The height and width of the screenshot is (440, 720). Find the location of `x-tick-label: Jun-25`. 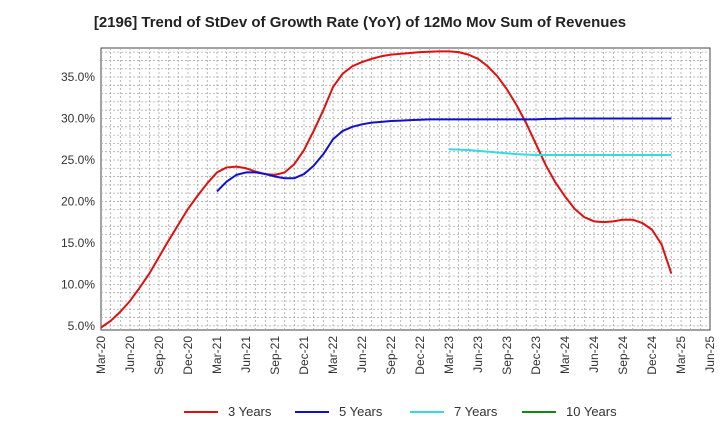

x-tick-label: Jun-25 is located at coordinates (710, 354).